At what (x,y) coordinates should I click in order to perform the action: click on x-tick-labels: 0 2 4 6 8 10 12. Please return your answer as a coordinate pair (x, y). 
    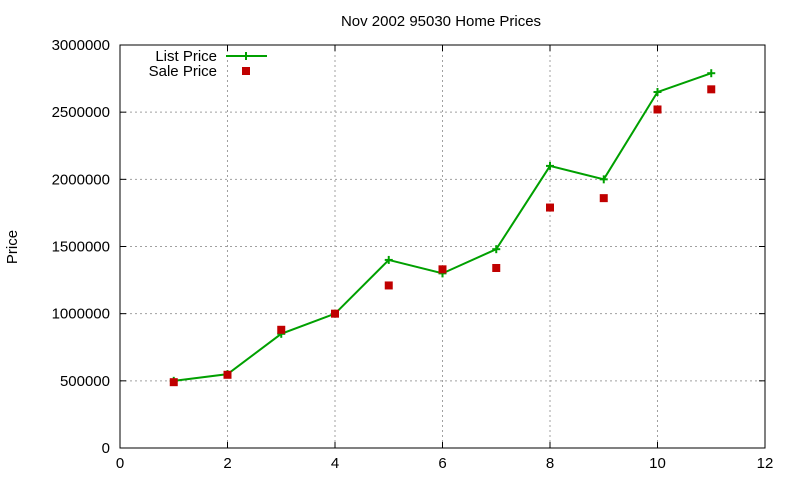
    Looking at the image, I should click on (445, 463).